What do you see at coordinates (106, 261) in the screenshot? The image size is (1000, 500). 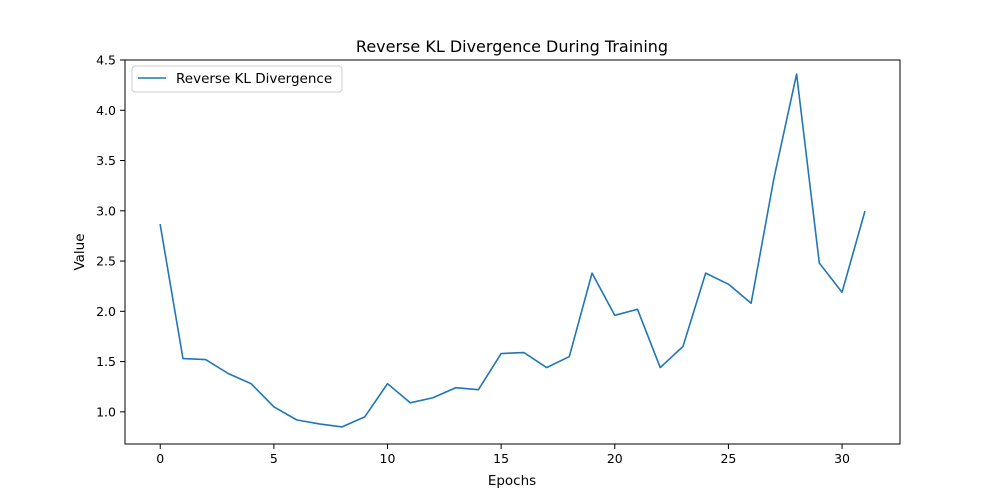 I see `y-tick-label: 2.5` at bounding box center [106, 261].